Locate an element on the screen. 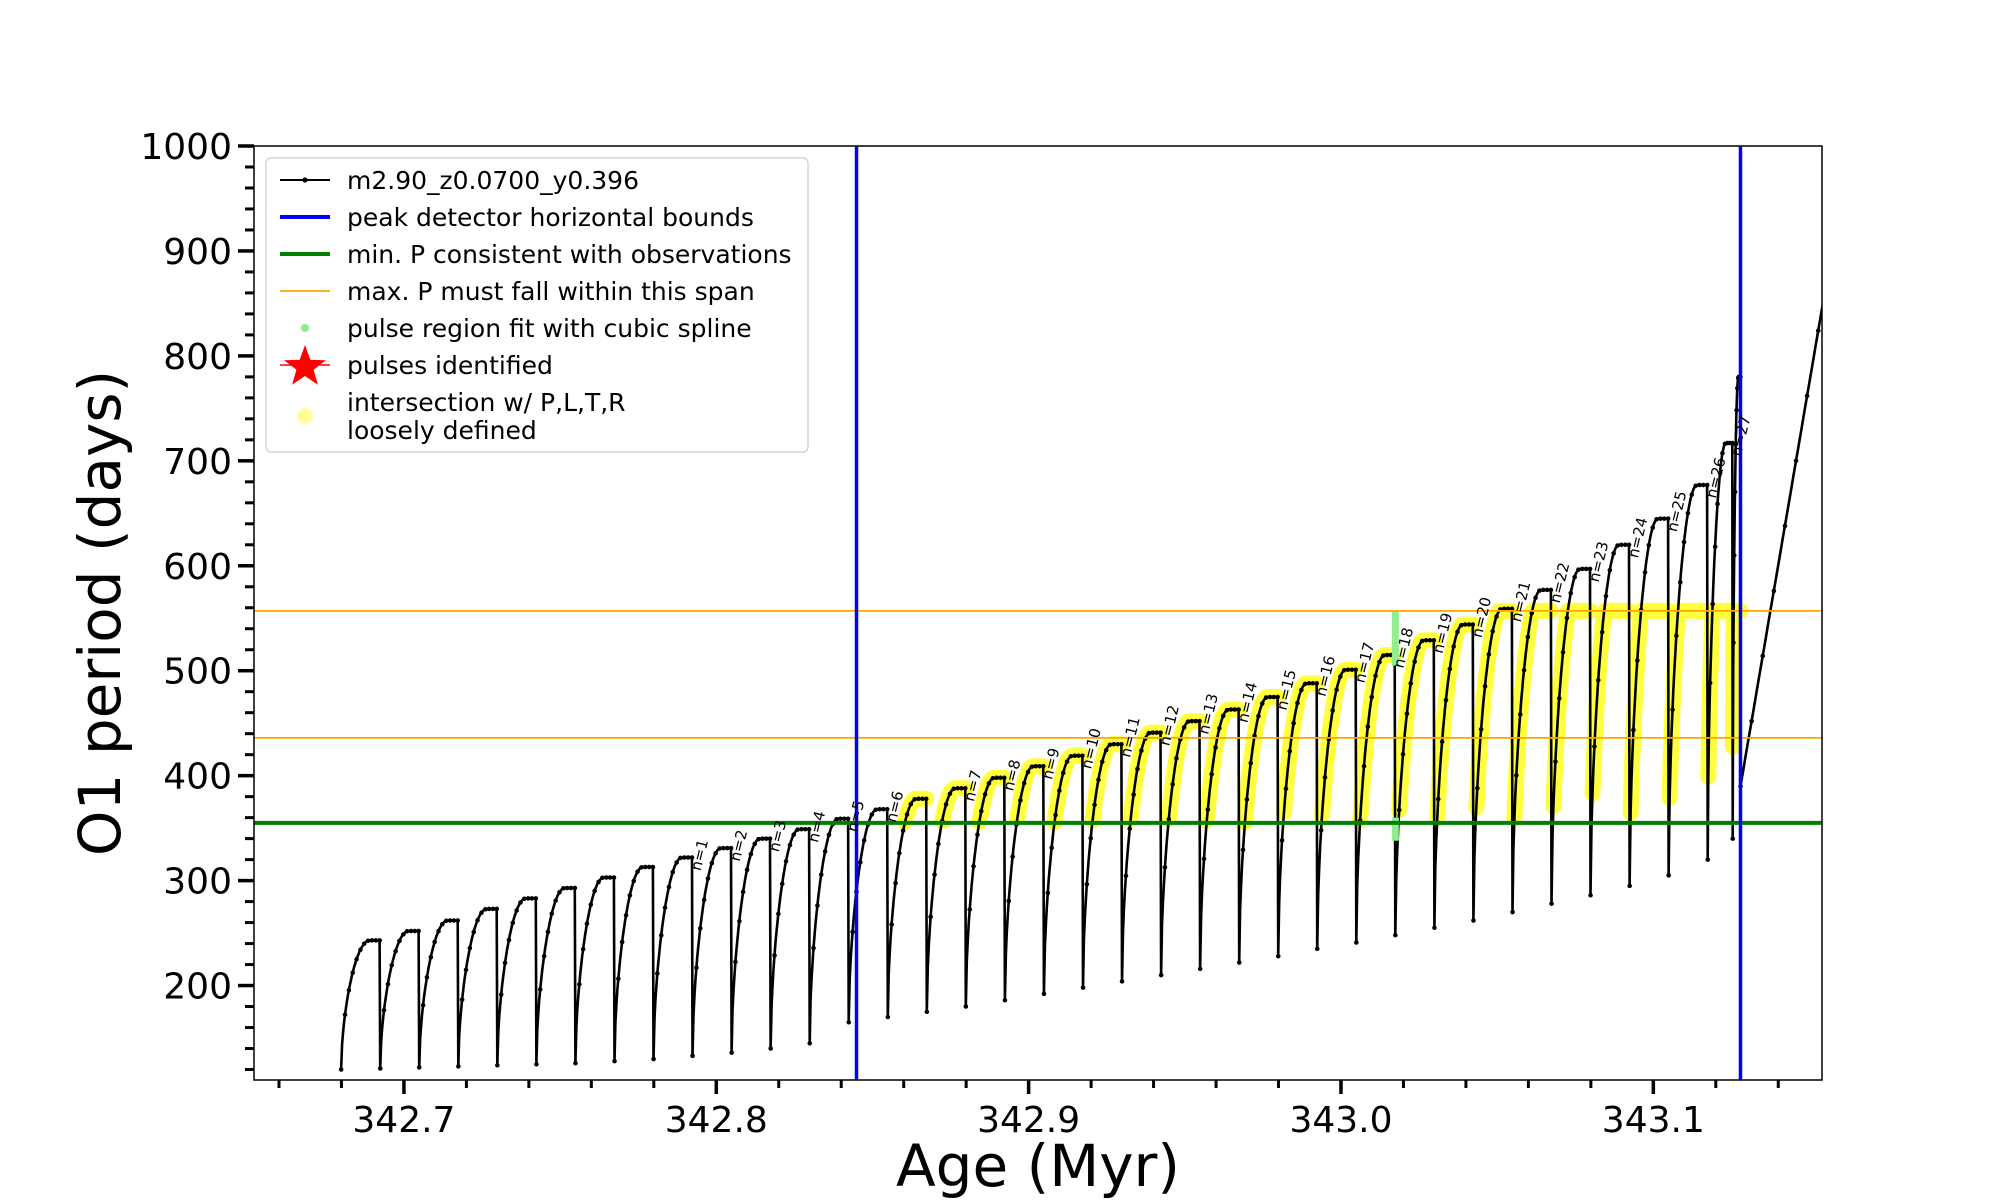  legend-label-6-line2: loosely defined is located at coordinates (442, 430).